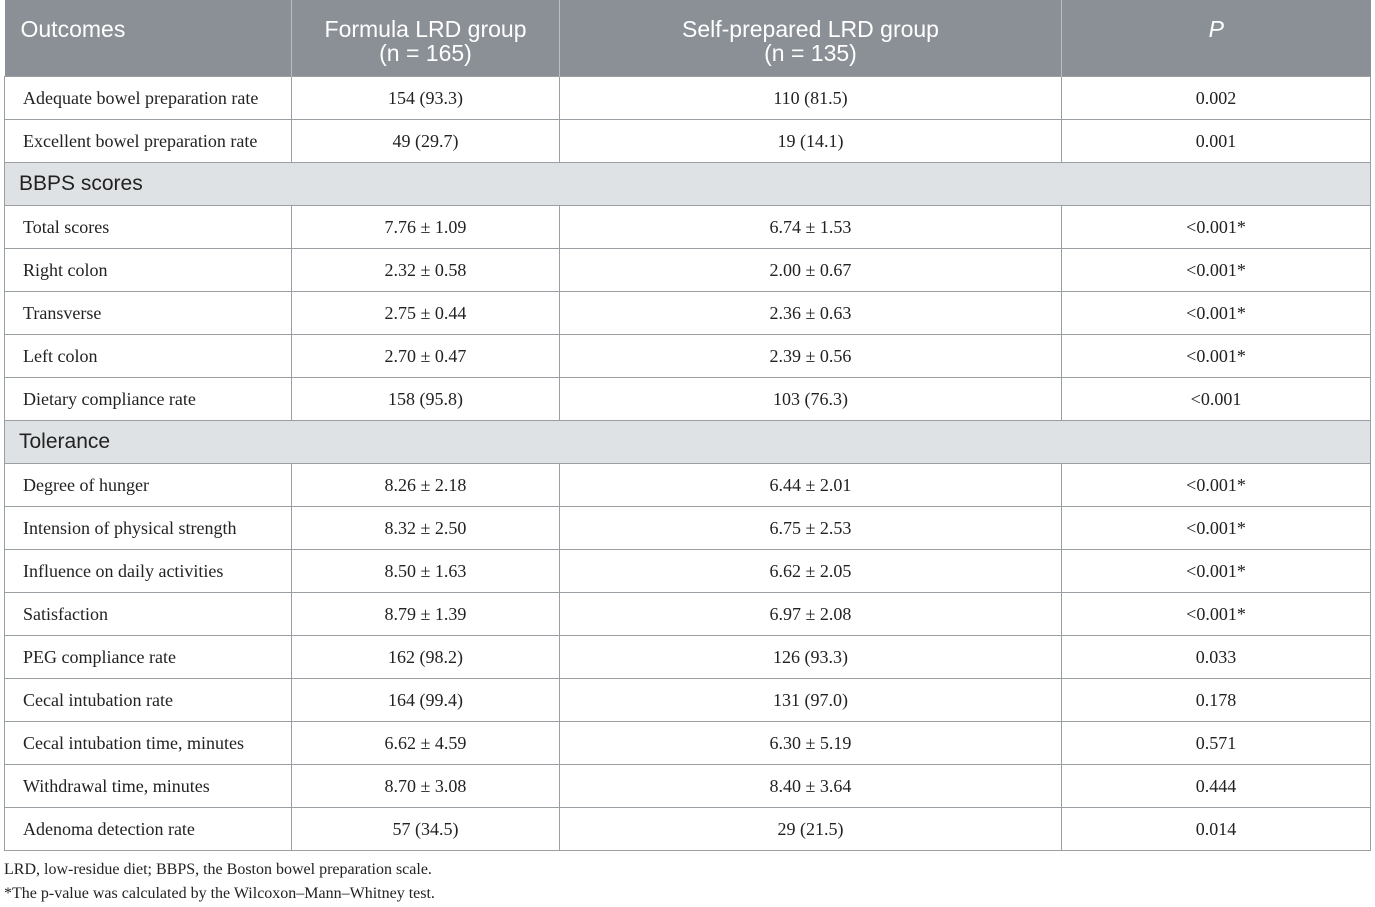 Image resolution: width=1375 pixels, height=907 pixels. Describe the element at coordinates (425, 829) in the screenshot. I see `formula-value-cell: 57 (34.5)` at that location.